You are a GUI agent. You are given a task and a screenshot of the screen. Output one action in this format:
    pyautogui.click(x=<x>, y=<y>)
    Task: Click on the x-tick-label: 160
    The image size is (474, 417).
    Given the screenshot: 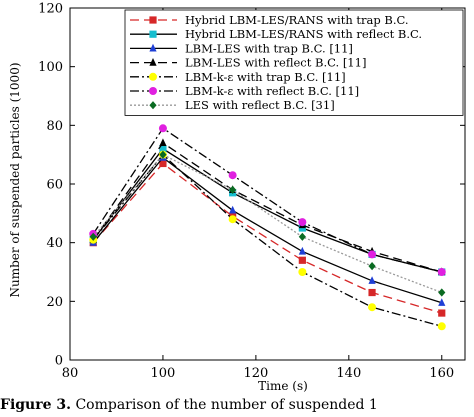 What is the action you would take?
    pyautogui.click(x=441, y=373)
    